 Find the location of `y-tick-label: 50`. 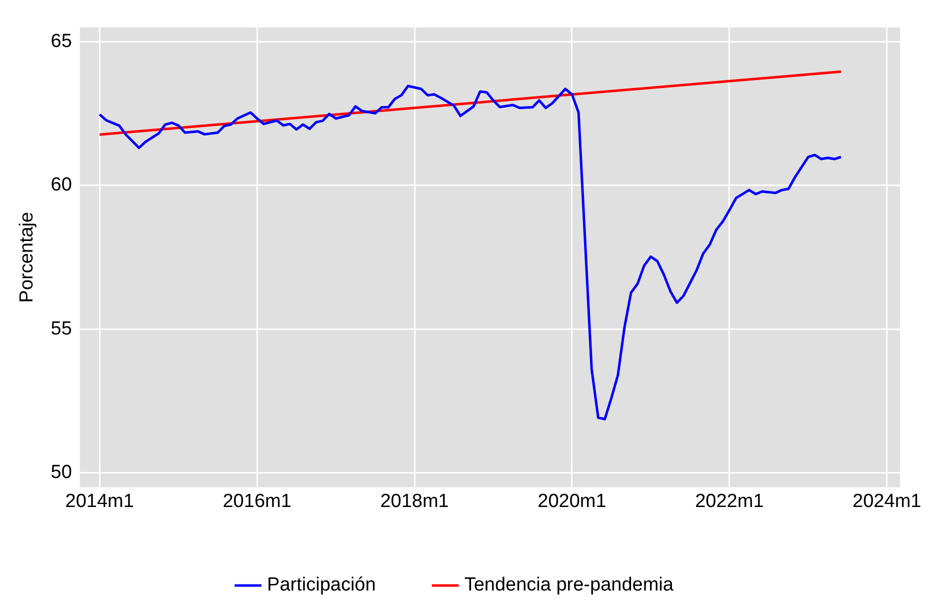

y-tick-label: 50 is located at coordinates (61, 473).